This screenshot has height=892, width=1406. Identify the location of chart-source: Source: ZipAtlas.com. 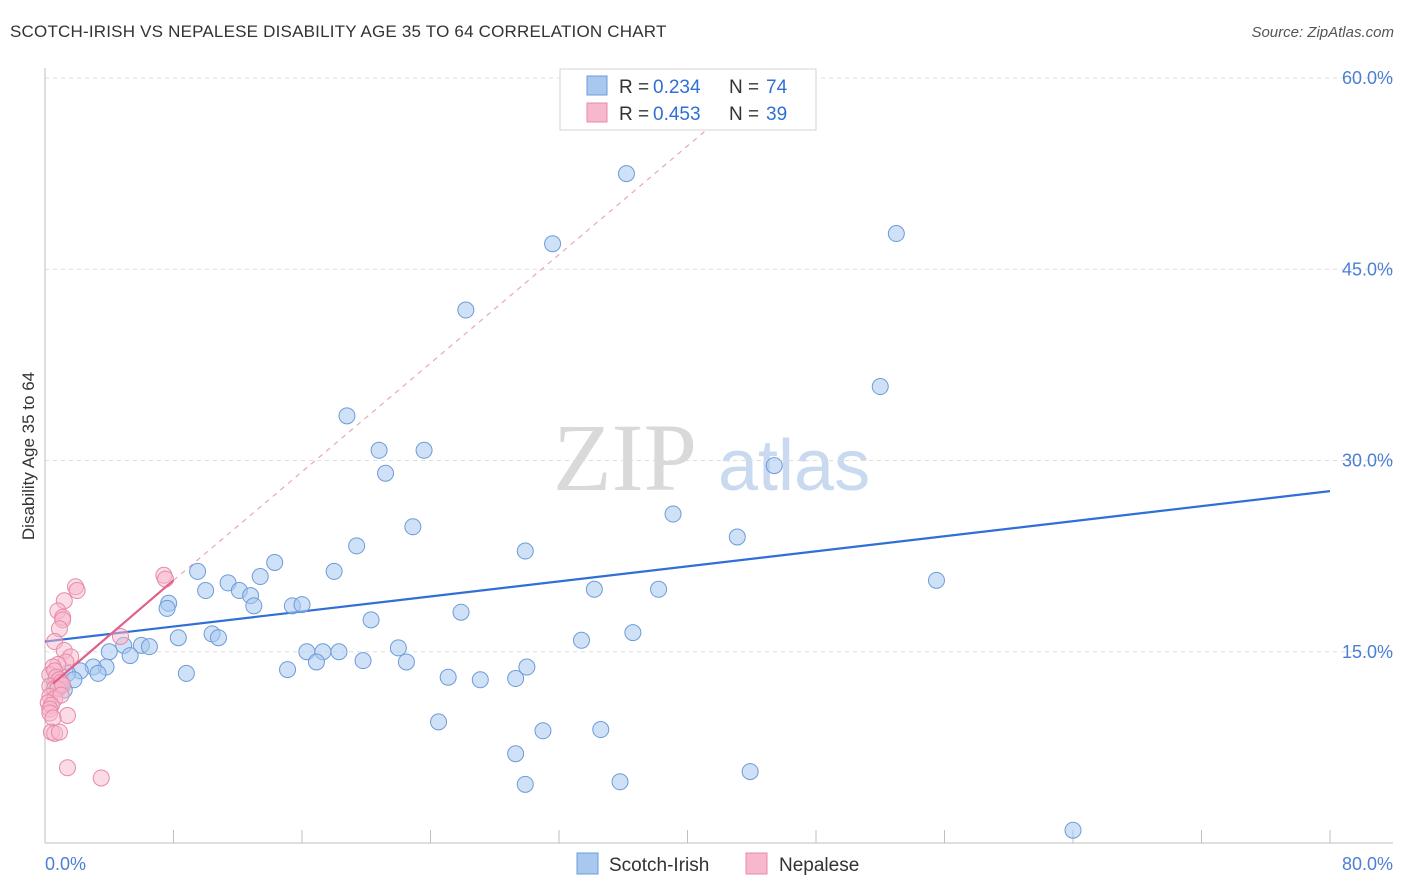
(1322, 32).